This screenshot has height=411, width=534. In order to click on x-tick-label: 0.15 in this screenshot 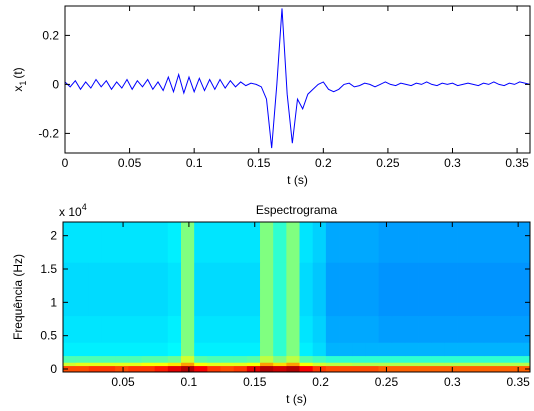, I will do `click(255, 382)`.